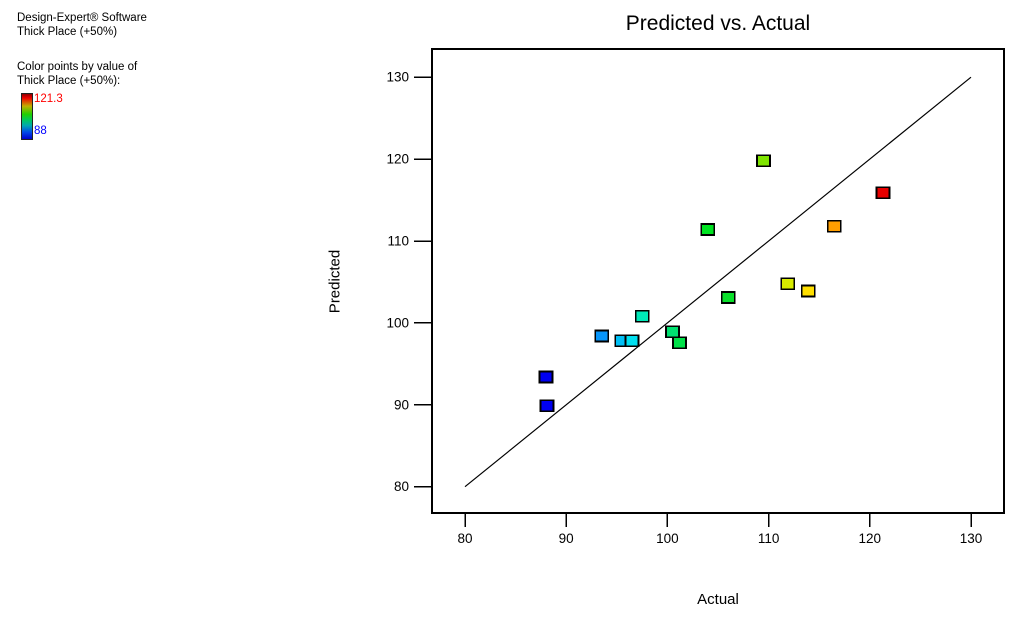 The width and height of the screenshot is (1021, 618). Describe the element at coordinates (401, 486) in the screenshot. I see `y-tick-label: 80` at that location.